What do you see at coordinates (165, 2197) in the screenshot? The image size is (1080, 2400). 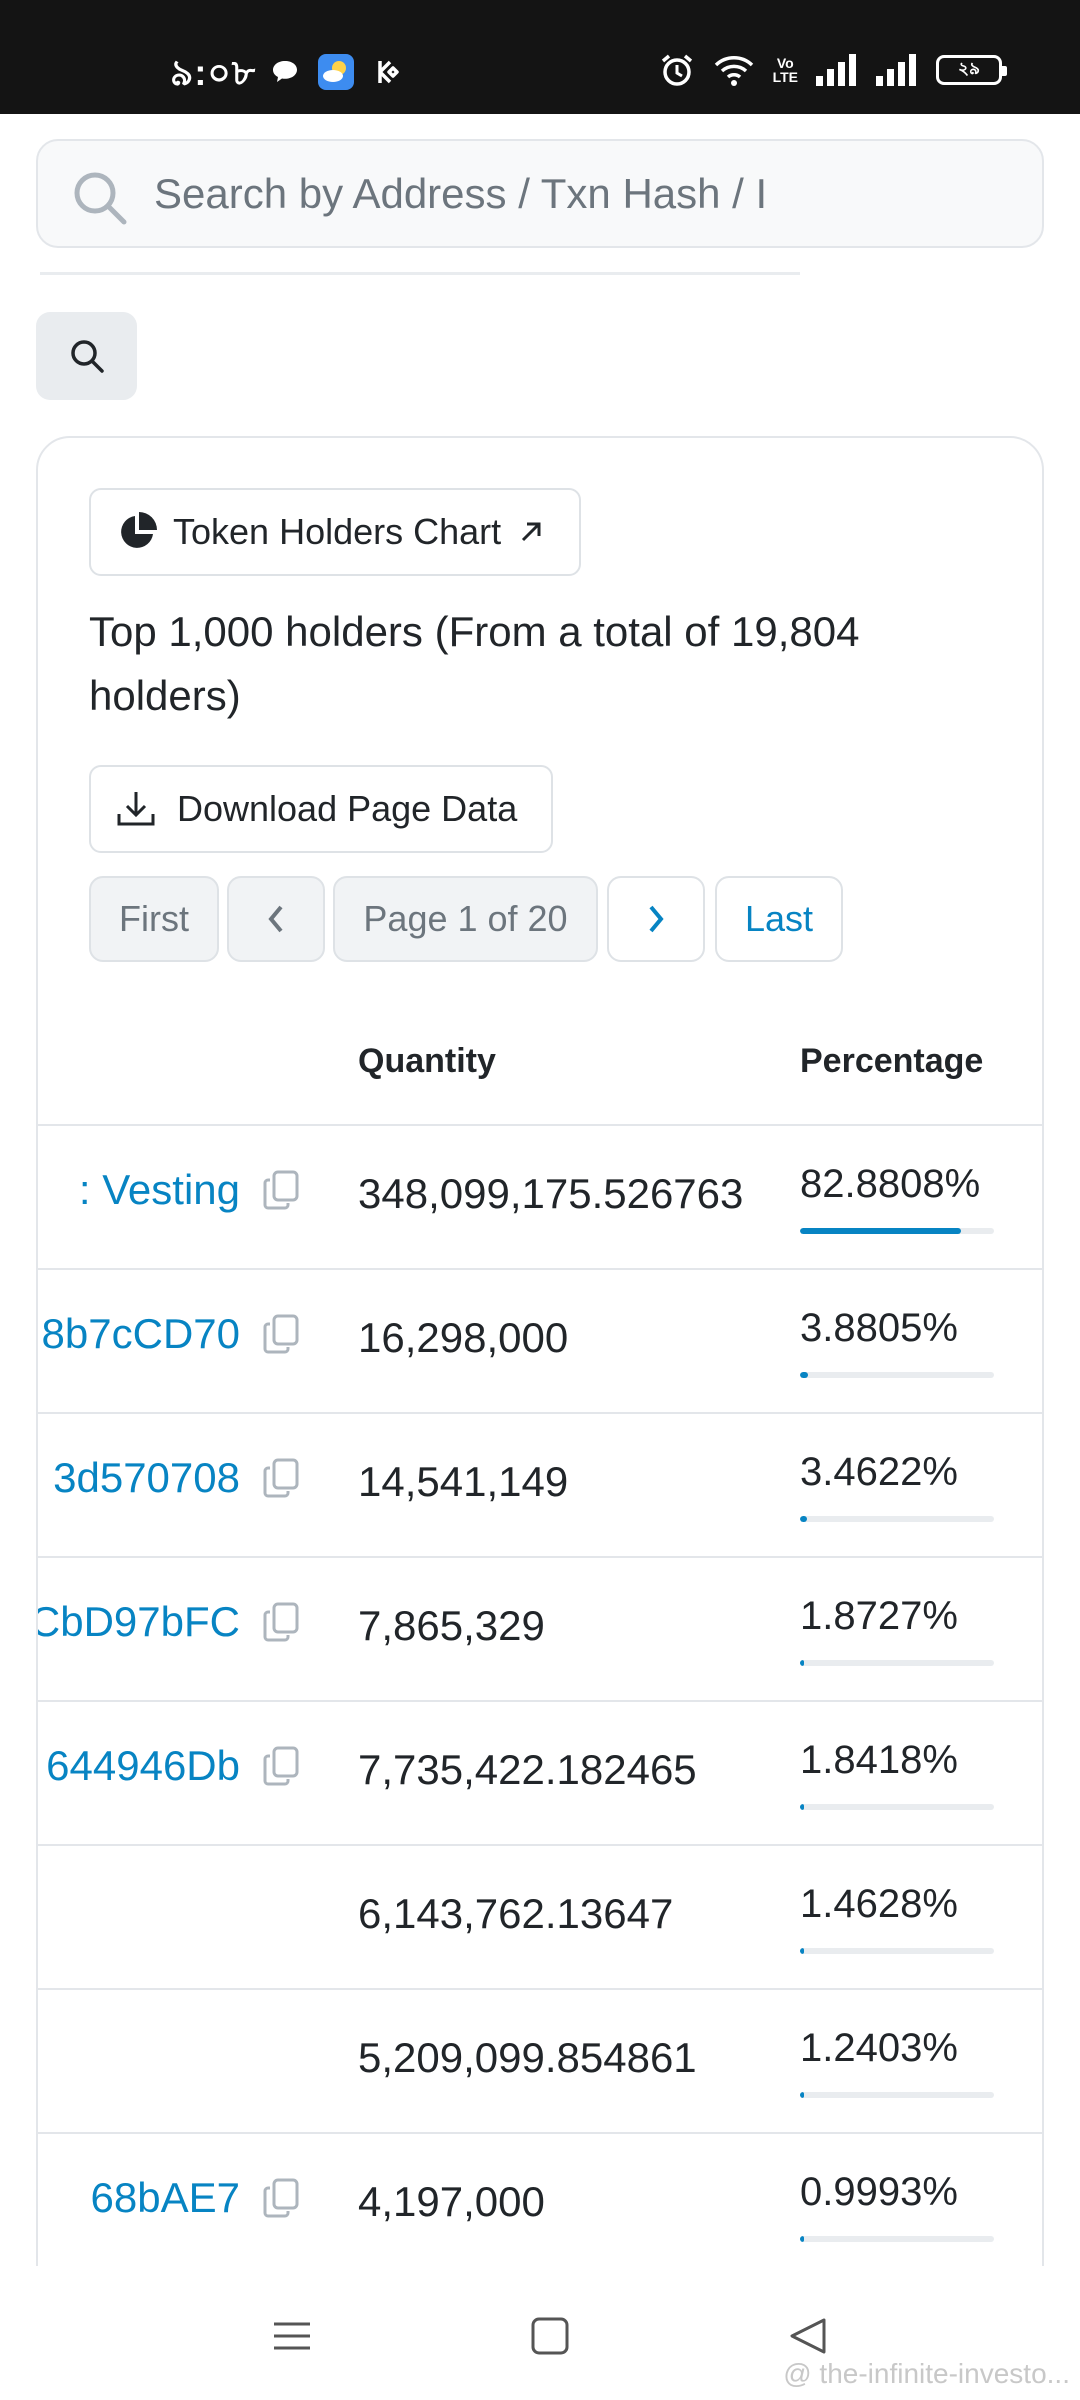 I see `holder-address-link: 68bAE7` at bounding box center [165, 2197].